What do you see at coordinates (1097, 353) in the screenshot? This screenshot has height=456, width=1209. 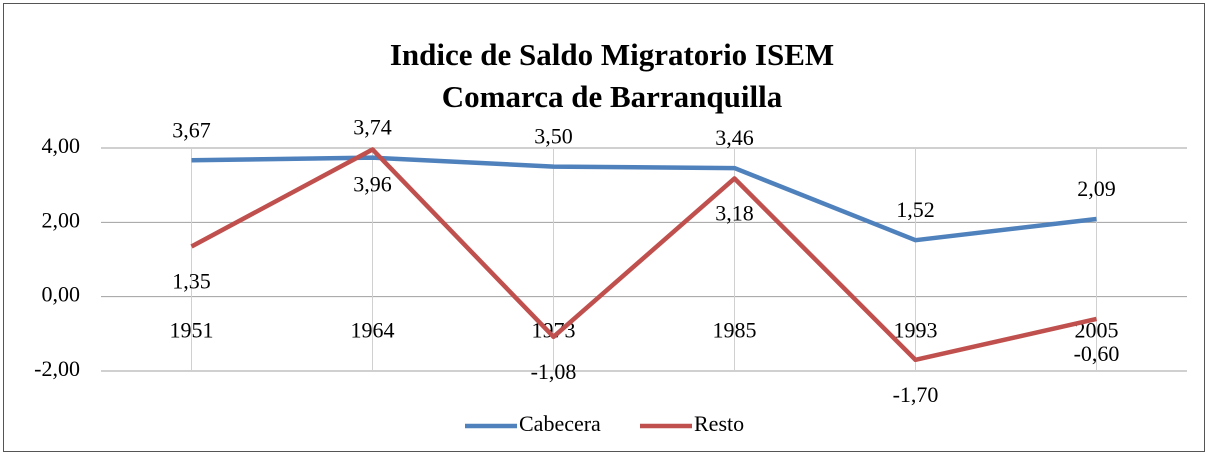 I see `data-label: -0,60` at bounding box center [1097, 353].